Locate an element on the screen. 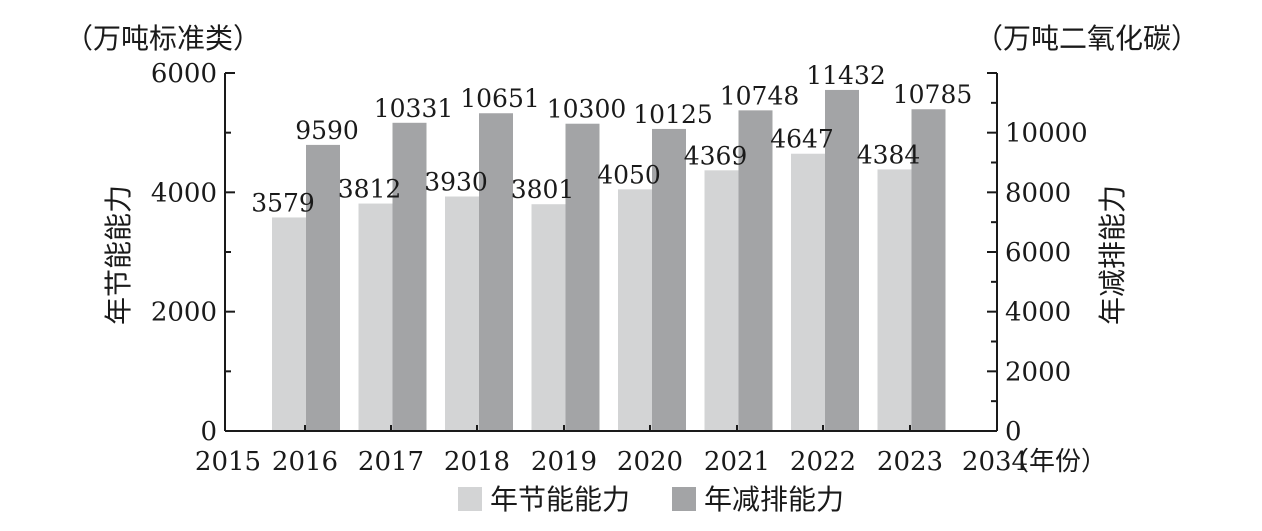  label-emission-reduction-2020: 10125 is located at coordinates (673, 114).